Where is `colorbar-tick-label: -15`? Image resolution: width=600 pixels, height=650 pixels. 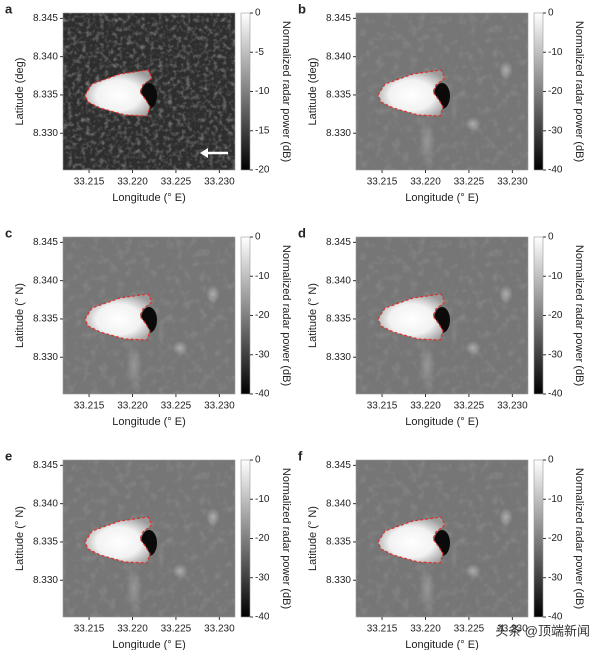
colorbar-tick-label: -15 is located at coordinates (262, 130).